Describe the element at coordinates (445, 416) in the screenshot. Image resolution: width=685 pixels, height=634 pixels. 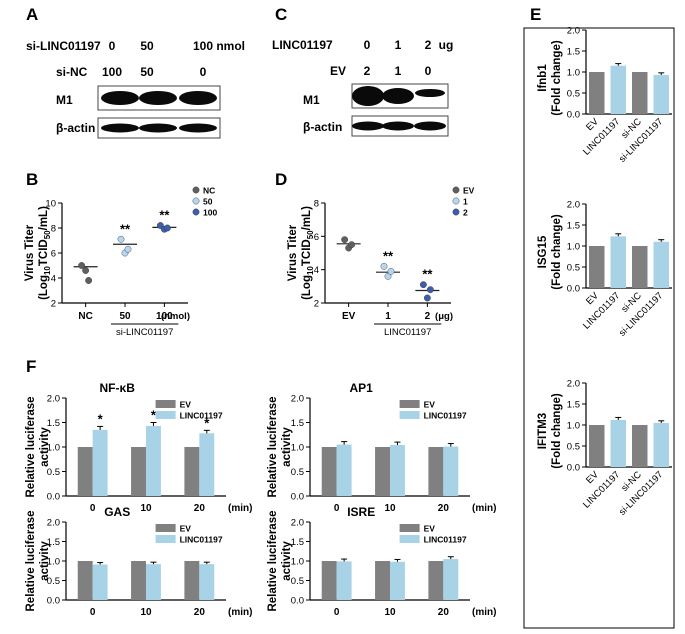
I see `legend-label: LINC01197` at that location.